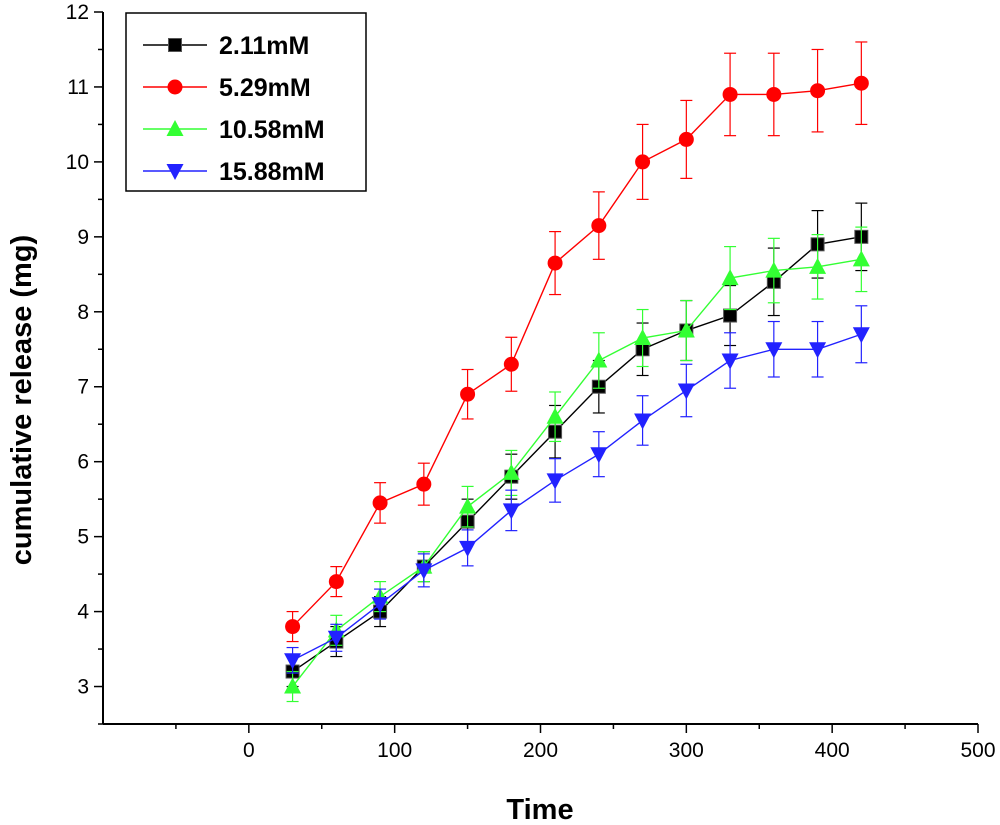 This screenshot has height=825, width=1000. I want to click on legend-label: 15.88mM, so click(272, 172).